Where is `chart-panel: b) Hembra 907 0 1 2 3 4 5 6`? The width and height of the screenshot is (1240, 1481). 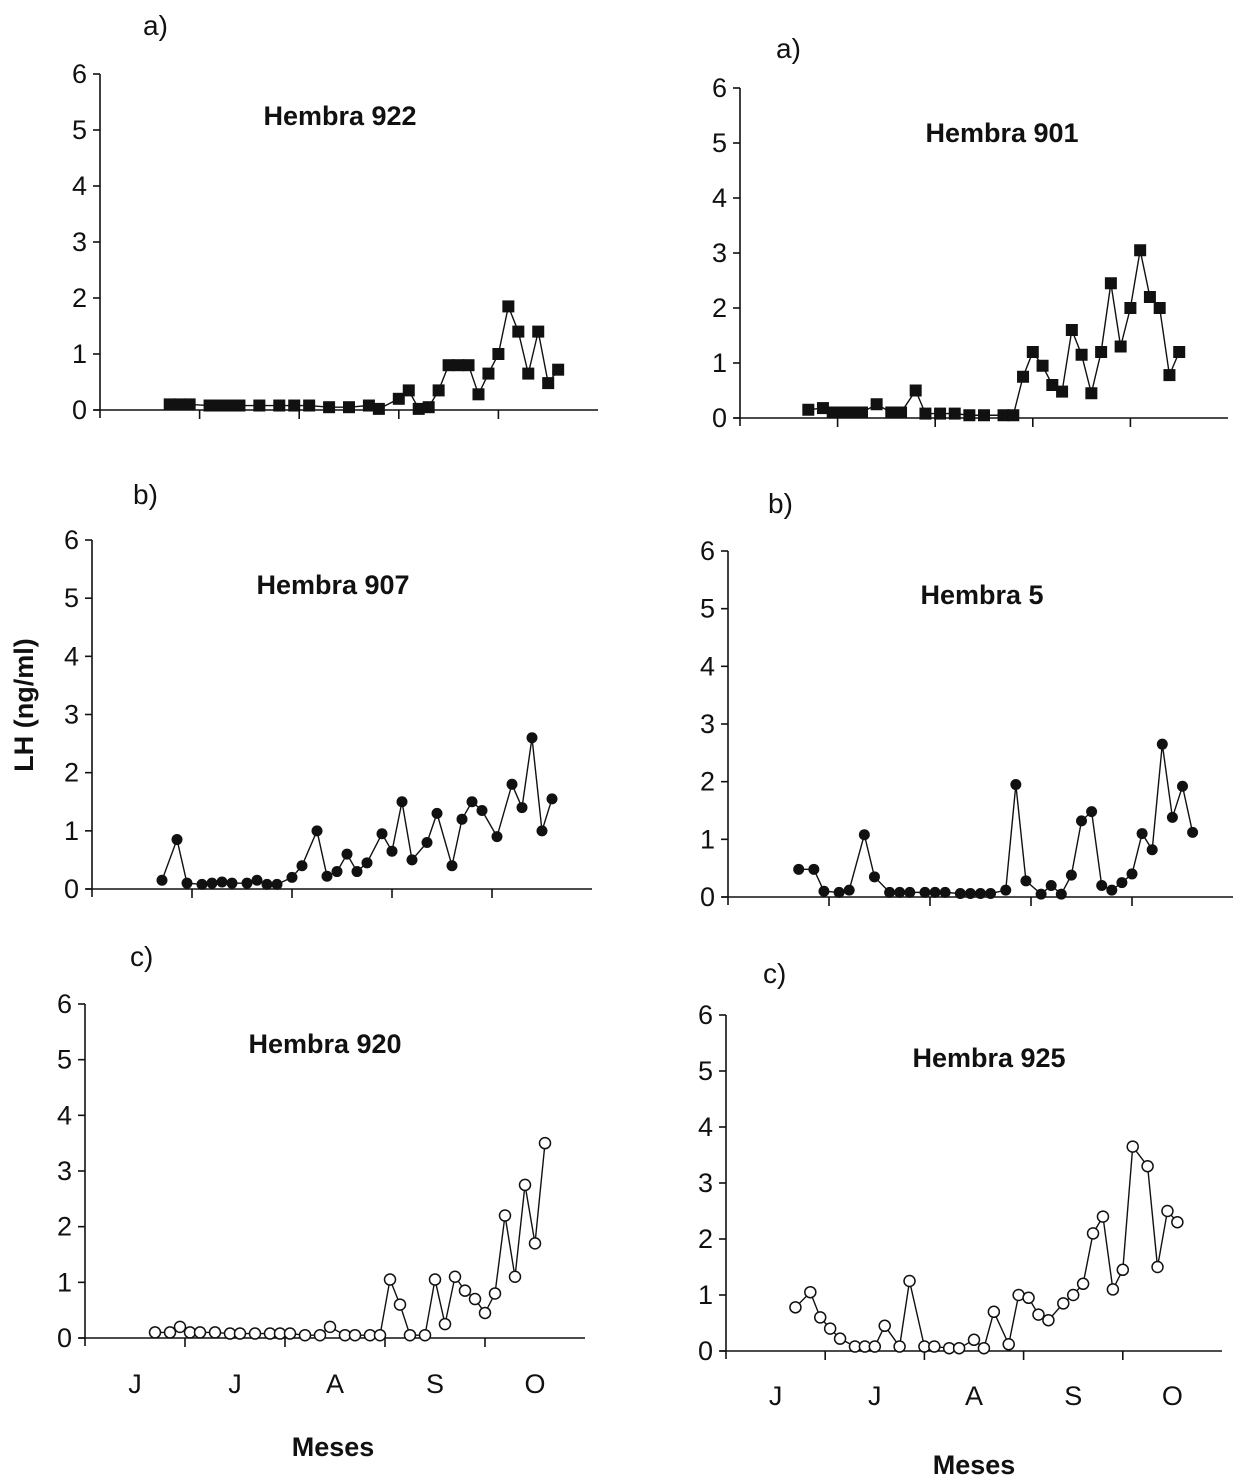
chart-panel: b) Hembra 907 0 1 2 3 4 5 6 is located at coordinates (328, 691).